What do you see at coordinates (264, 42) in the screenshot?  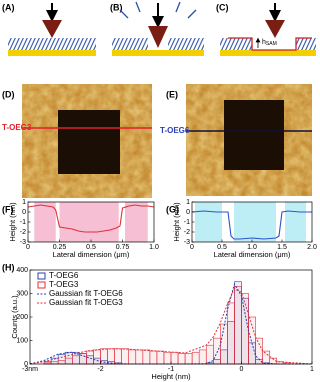 I see `height-symbol: h` at bounding box center [264, 42].